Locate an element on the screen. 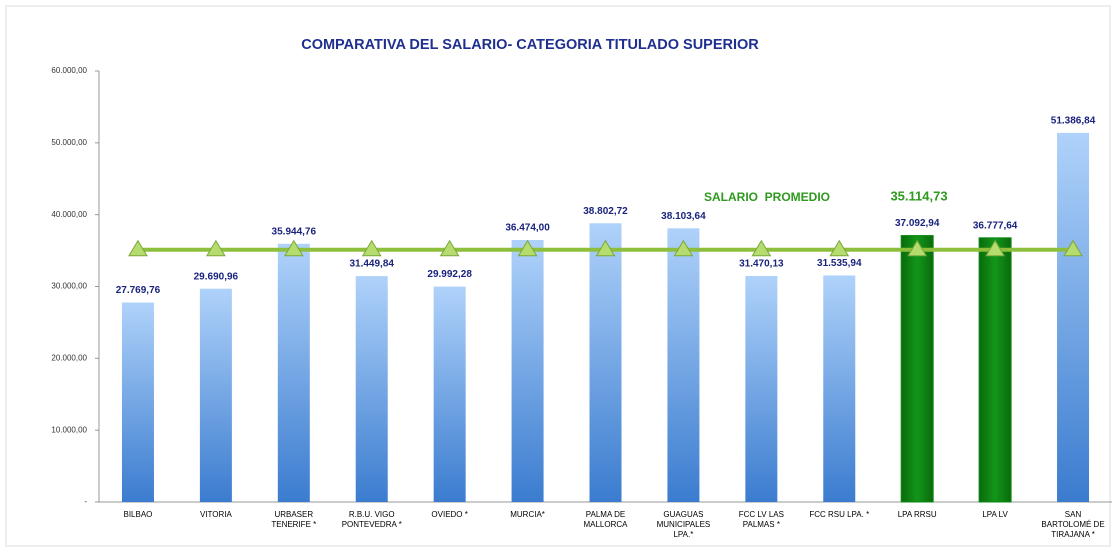 Image resolution: width=1115 pixels, height=557 pixels. value-label: 29.992,28 is located at coordinates (449, 274).